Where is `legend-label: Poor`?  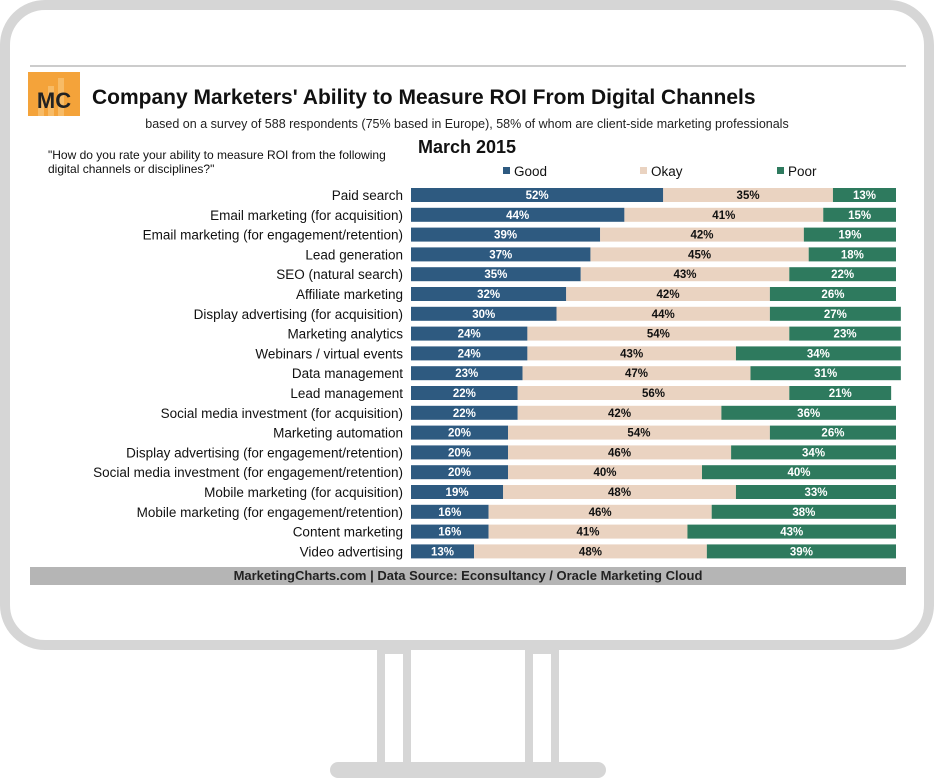 legend-label: Poor is located at coordinates (802, 171).